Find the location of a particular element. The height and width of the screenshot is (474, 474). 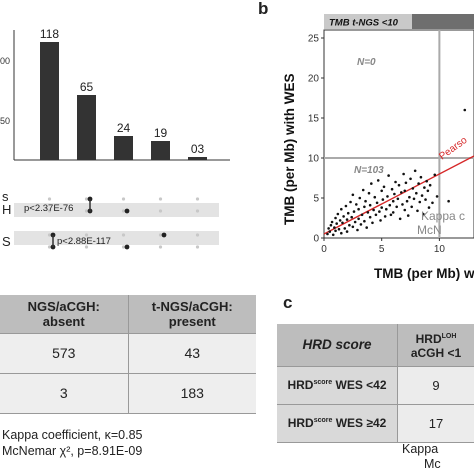

table-cell: 3 is located at coordinates (63, 393).